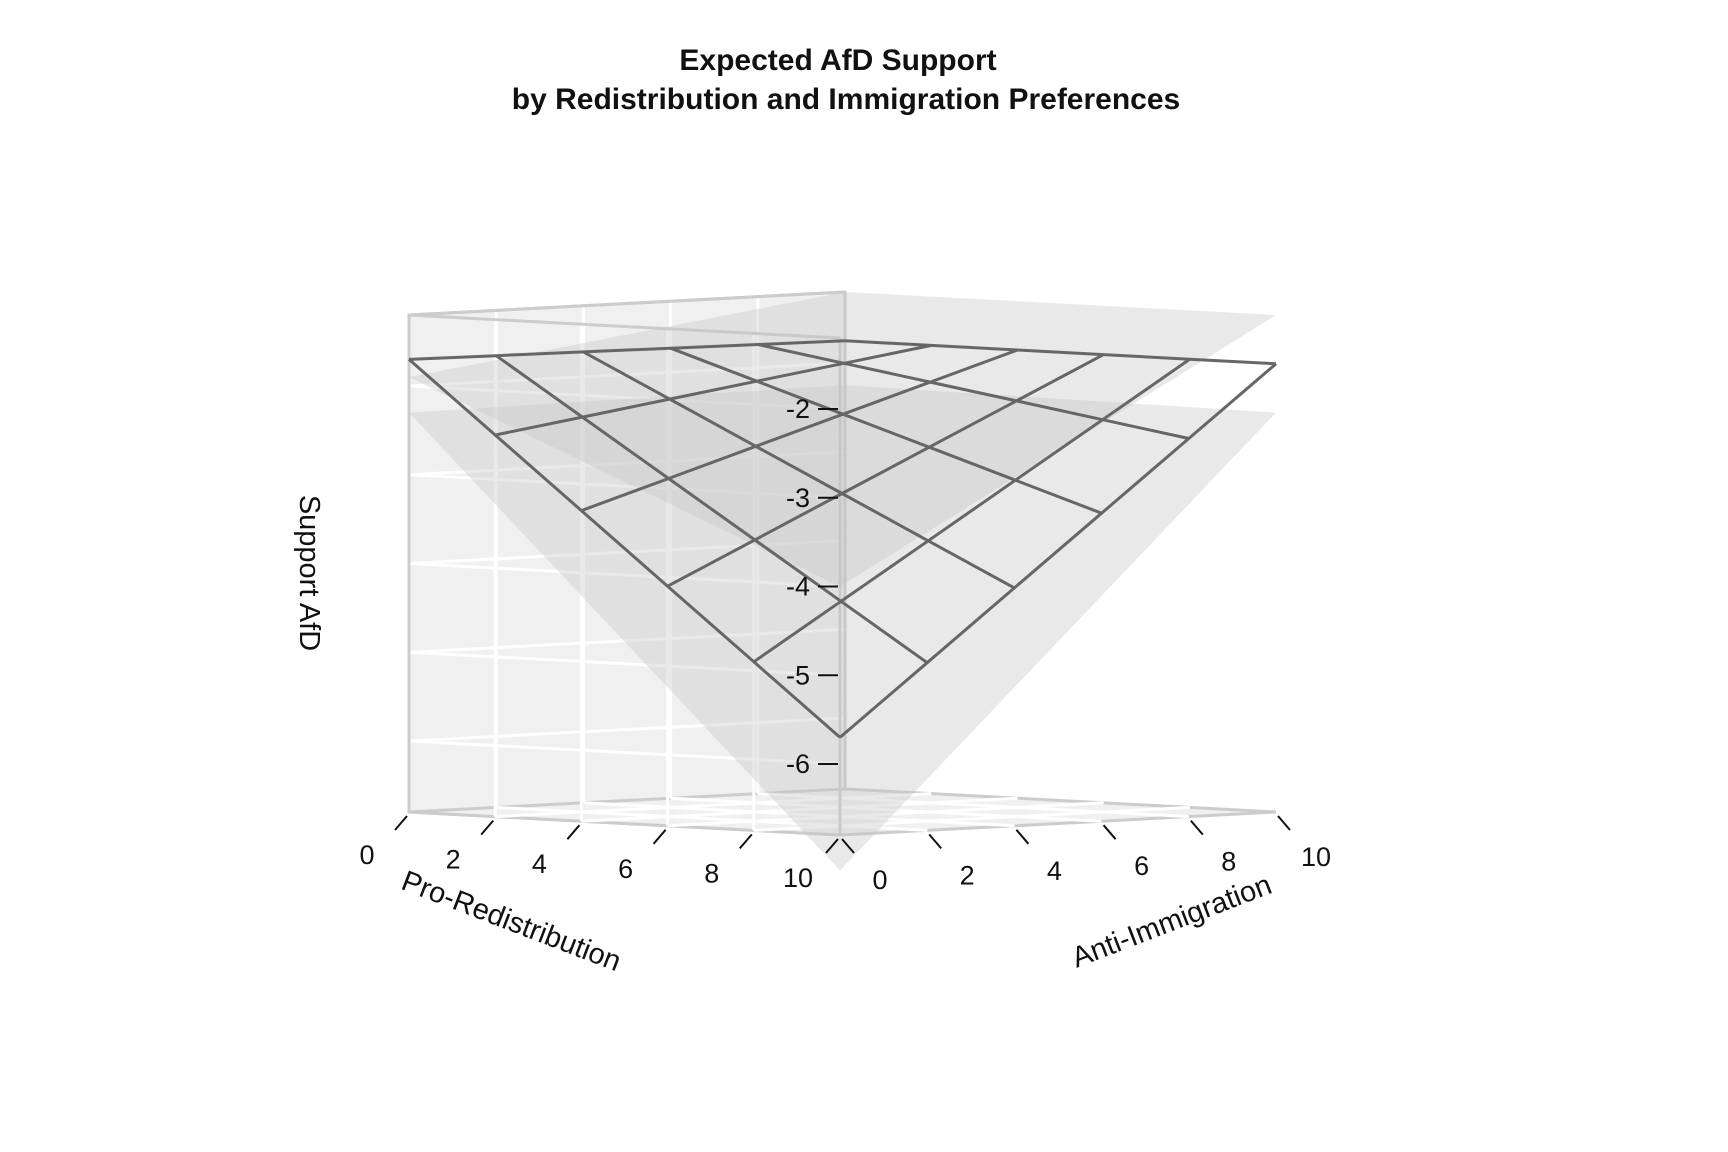 This screenshot has height=1152, width=1728. Describe the element at coordinates (973, 391) in the screenshot. I see `surface-line-y` at that location.